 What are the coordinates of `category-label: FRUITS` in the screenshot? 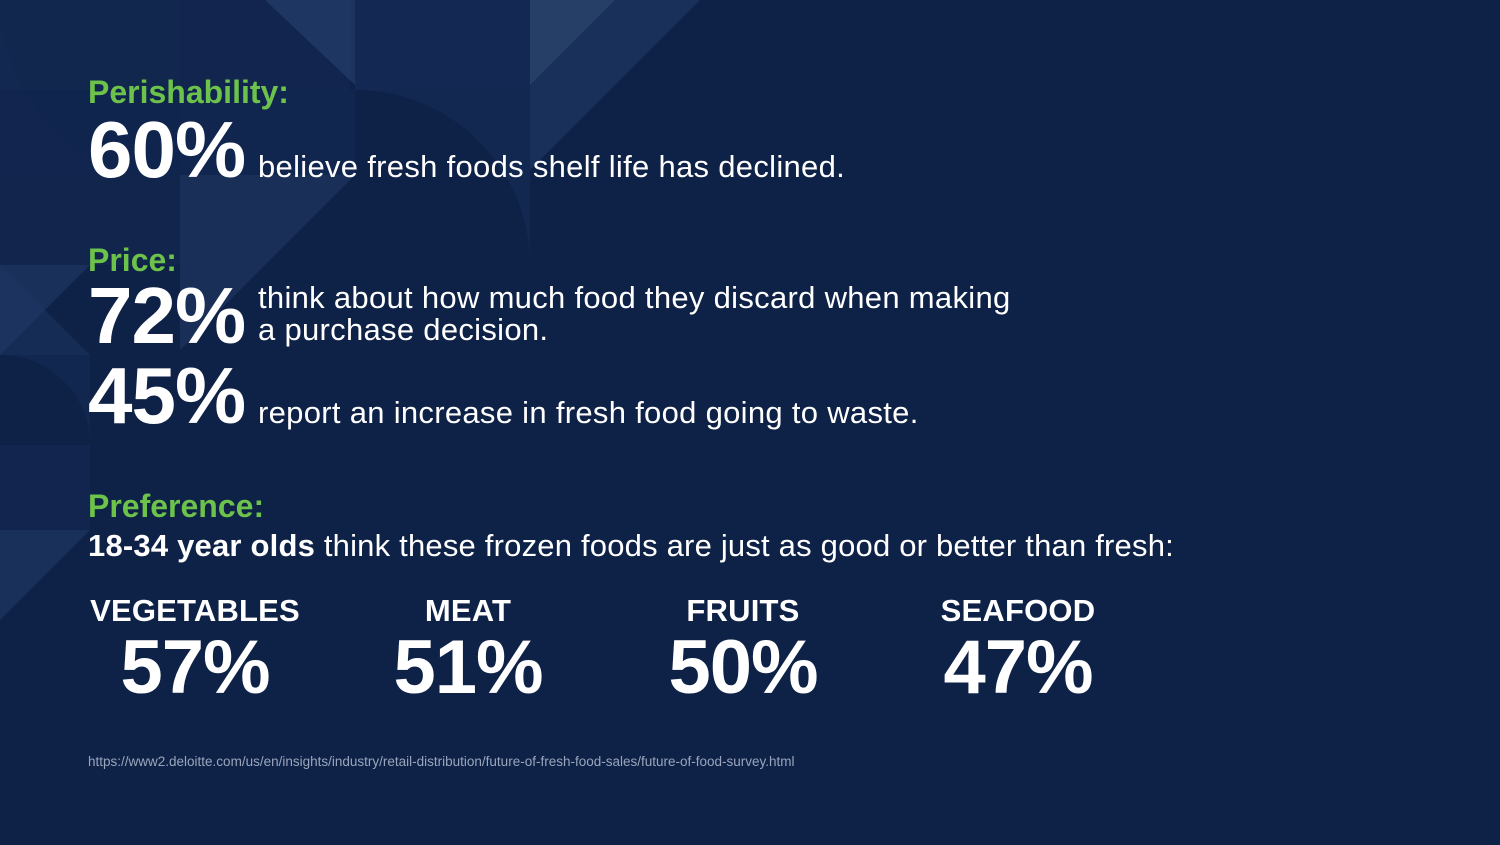 It's located at (743, 610).